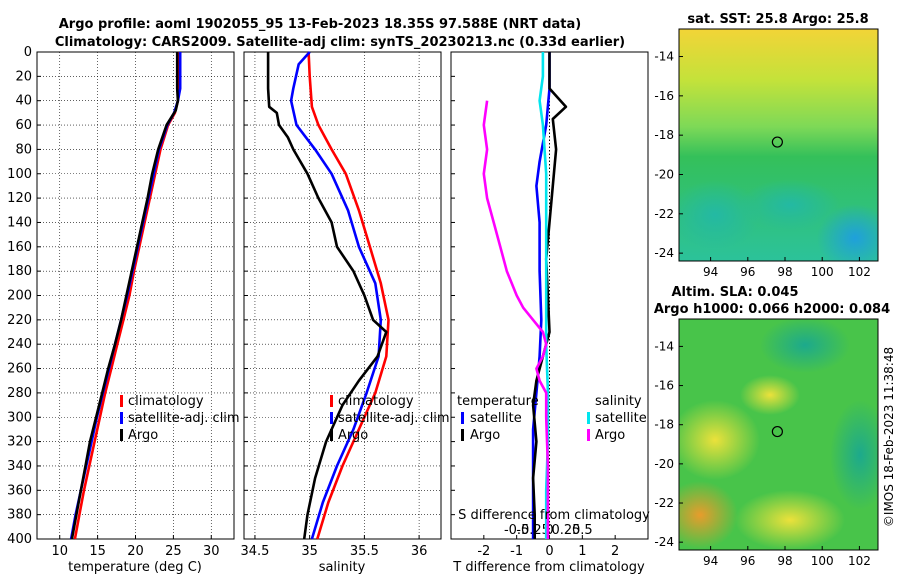  Describe the element at coordinates (516, 319) in the screenshot. I see `series-line-argo-salinity-` at that location.